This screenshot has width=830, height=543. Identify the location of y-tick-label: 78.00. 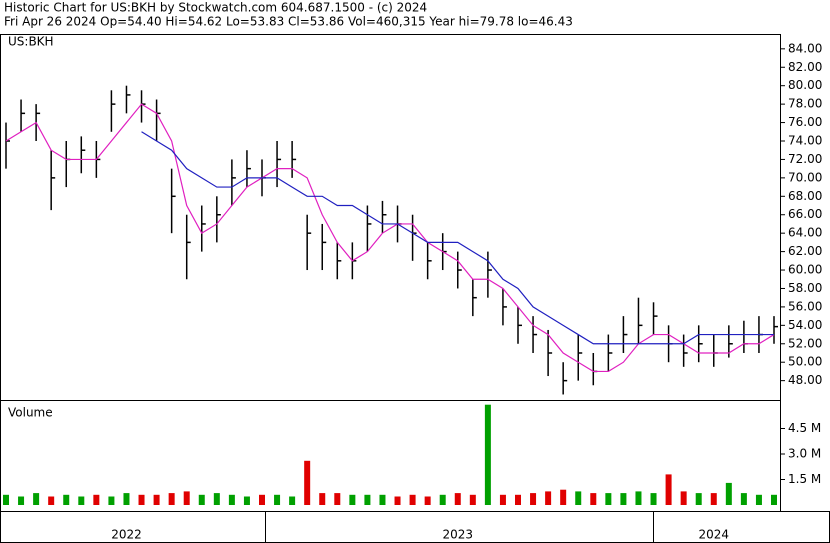
(805, 104).